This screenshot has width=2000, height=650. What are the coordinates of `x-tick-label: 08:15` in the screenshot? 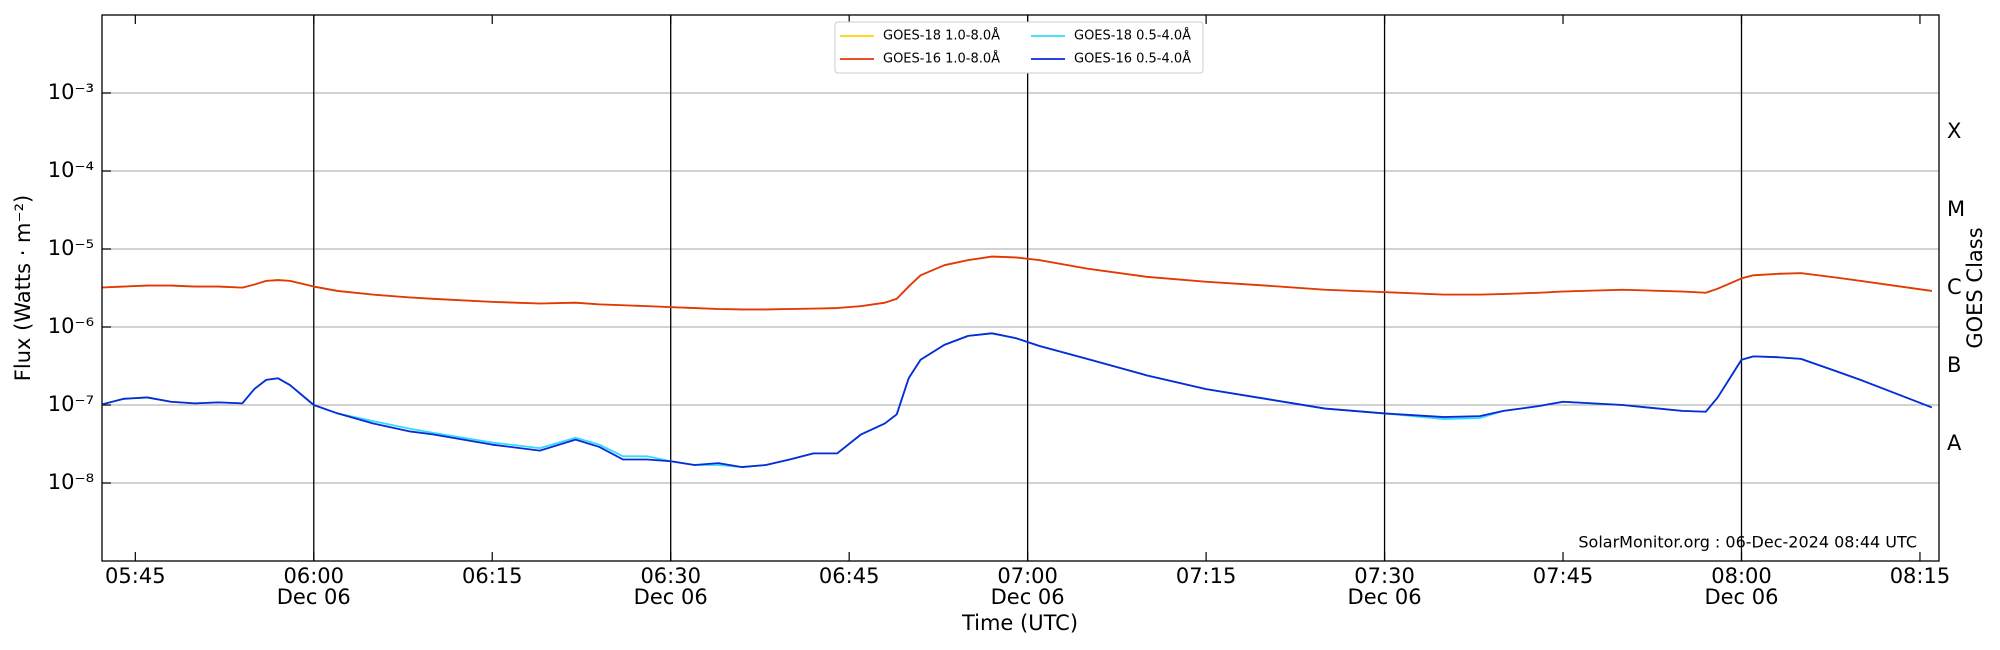 It's located at (1920, 576).